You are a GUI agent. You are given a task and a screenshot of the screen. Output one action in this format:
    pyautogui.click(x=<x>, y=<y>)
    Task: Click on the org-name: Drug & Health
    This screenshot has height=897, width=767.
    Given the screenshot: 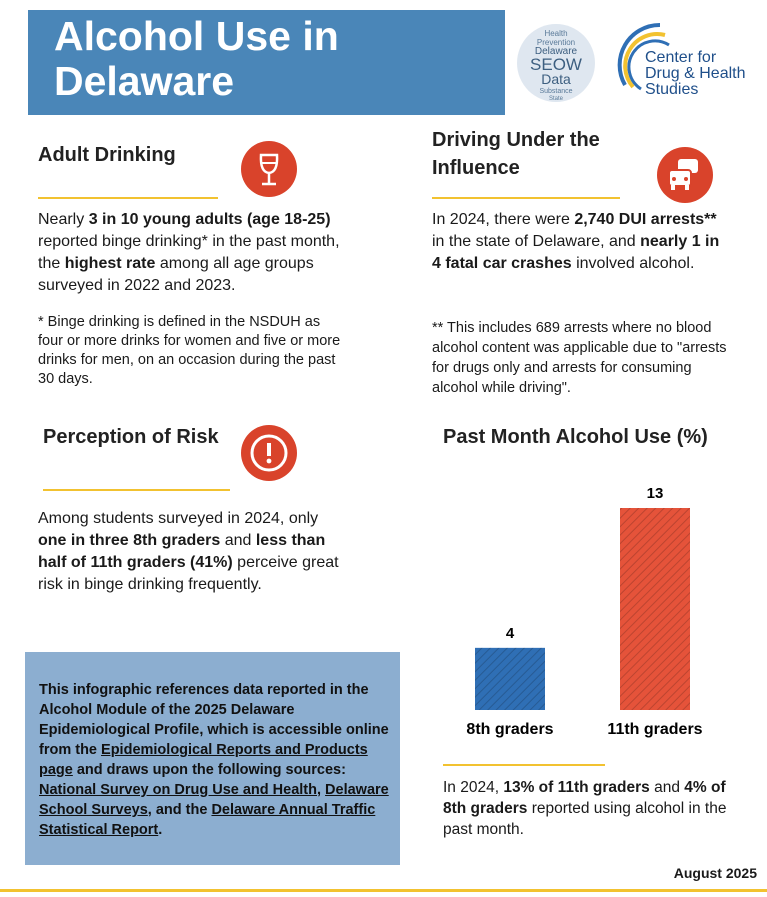 What is the action you would take?
    pyautogui.click(x=695, y=73)
    